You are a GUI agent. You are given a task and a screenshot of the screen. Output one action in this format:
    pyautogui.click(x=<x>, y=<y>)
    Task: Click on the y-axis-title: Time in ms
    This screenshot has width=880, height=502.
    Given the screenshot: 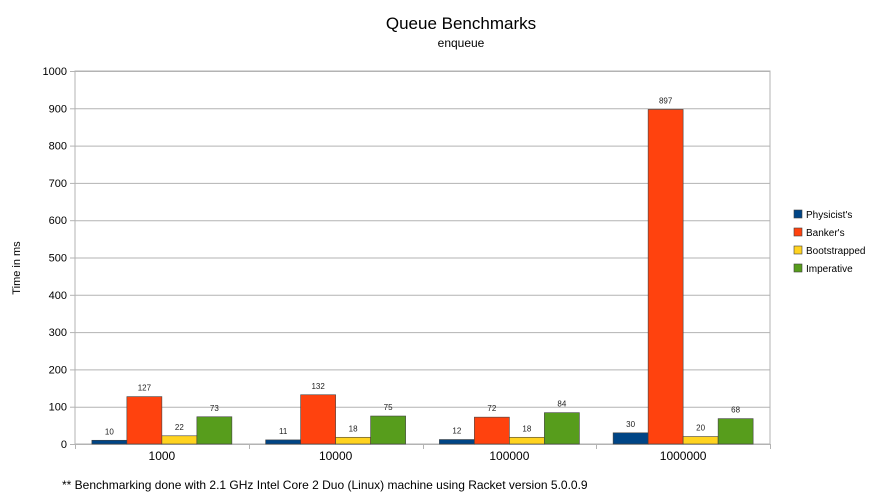 What is the action you would take?
    pyautogui.click(x=17, y=268)
    